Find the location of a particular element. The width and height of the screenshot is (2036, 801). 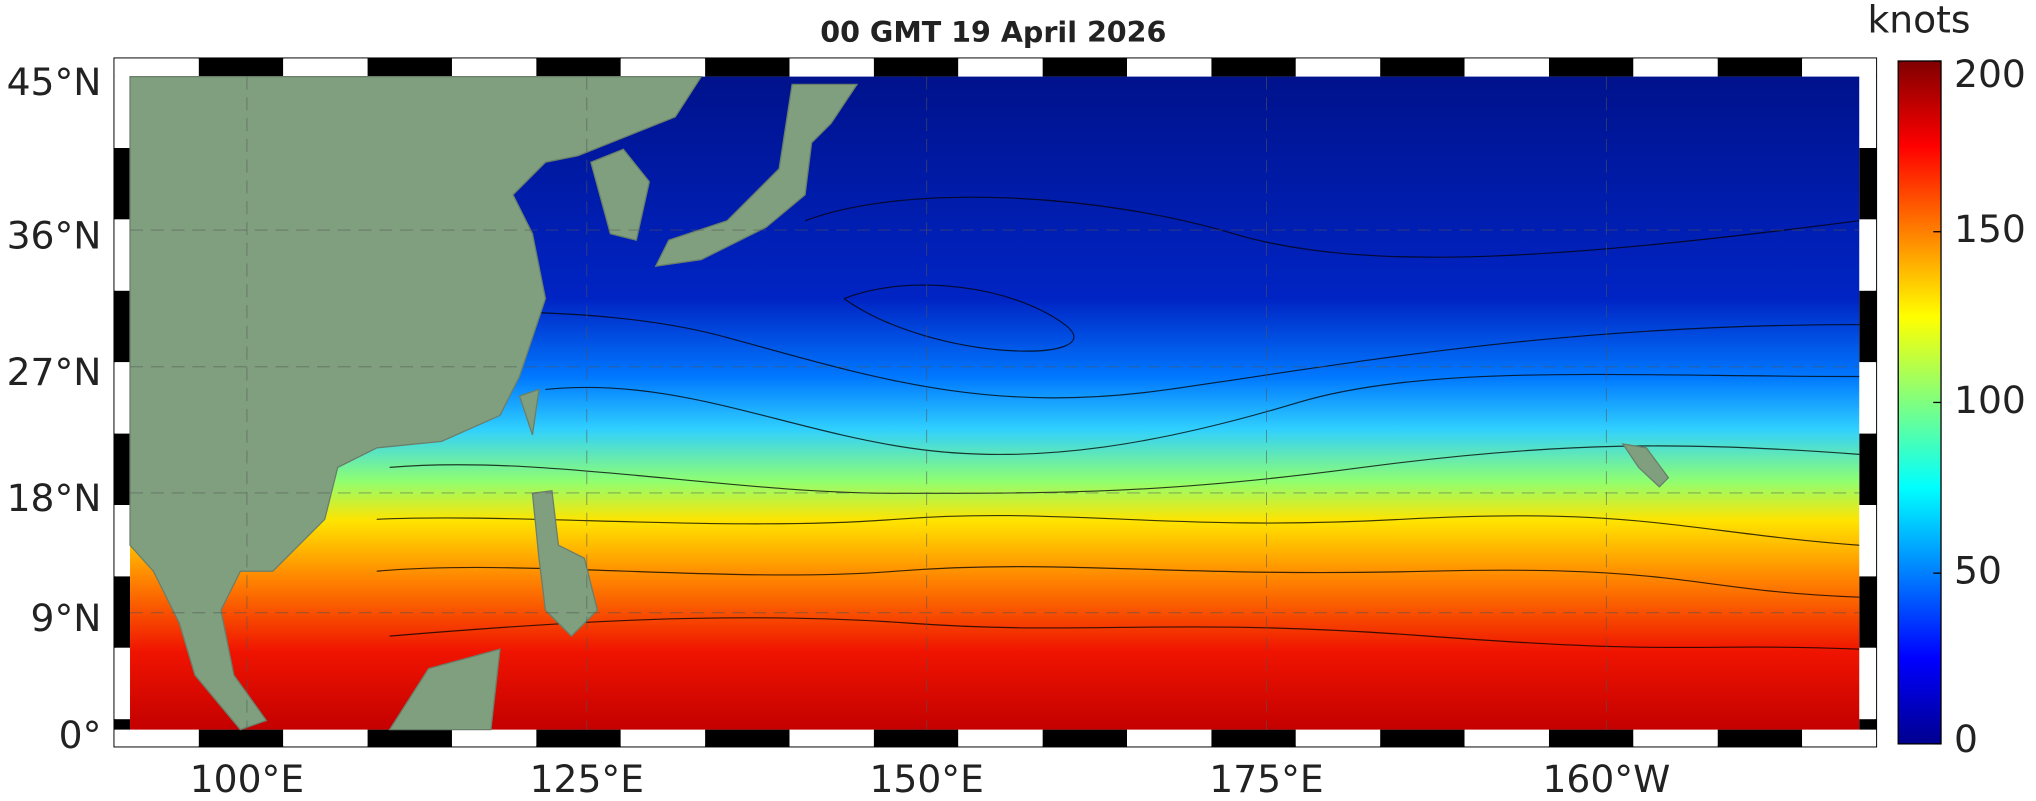

lon-tick-label: 175°E is located at coordinates (1266, 779).